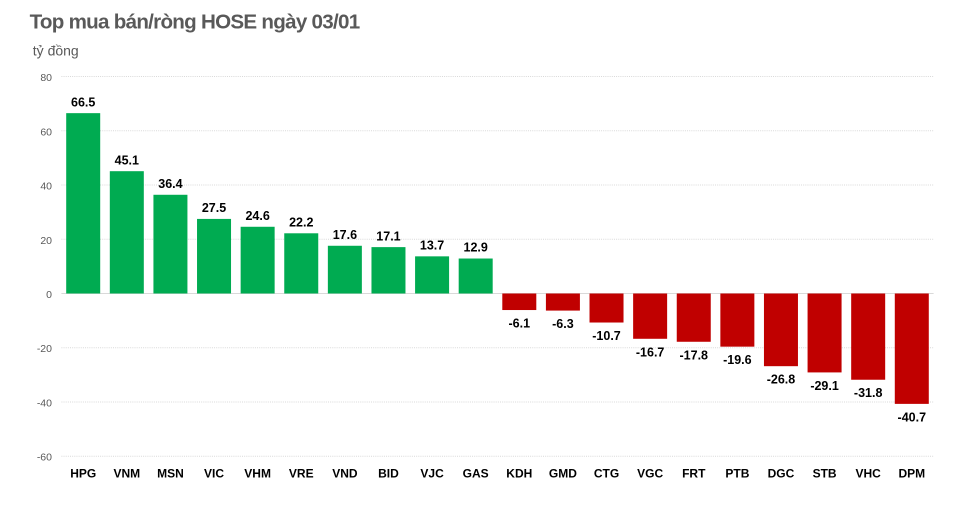 The height and width of the screenshot is (516, 955). I want to click on svg-text: HPG, so click(83, 474).